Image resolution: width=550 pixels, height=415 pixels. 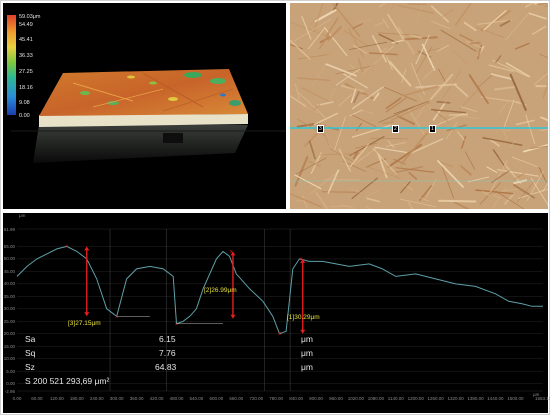 What do you see at coordinates (236, 398) in the screenshot?
I see `x-tick-label: 660.00` at bounding box center [236, 398].